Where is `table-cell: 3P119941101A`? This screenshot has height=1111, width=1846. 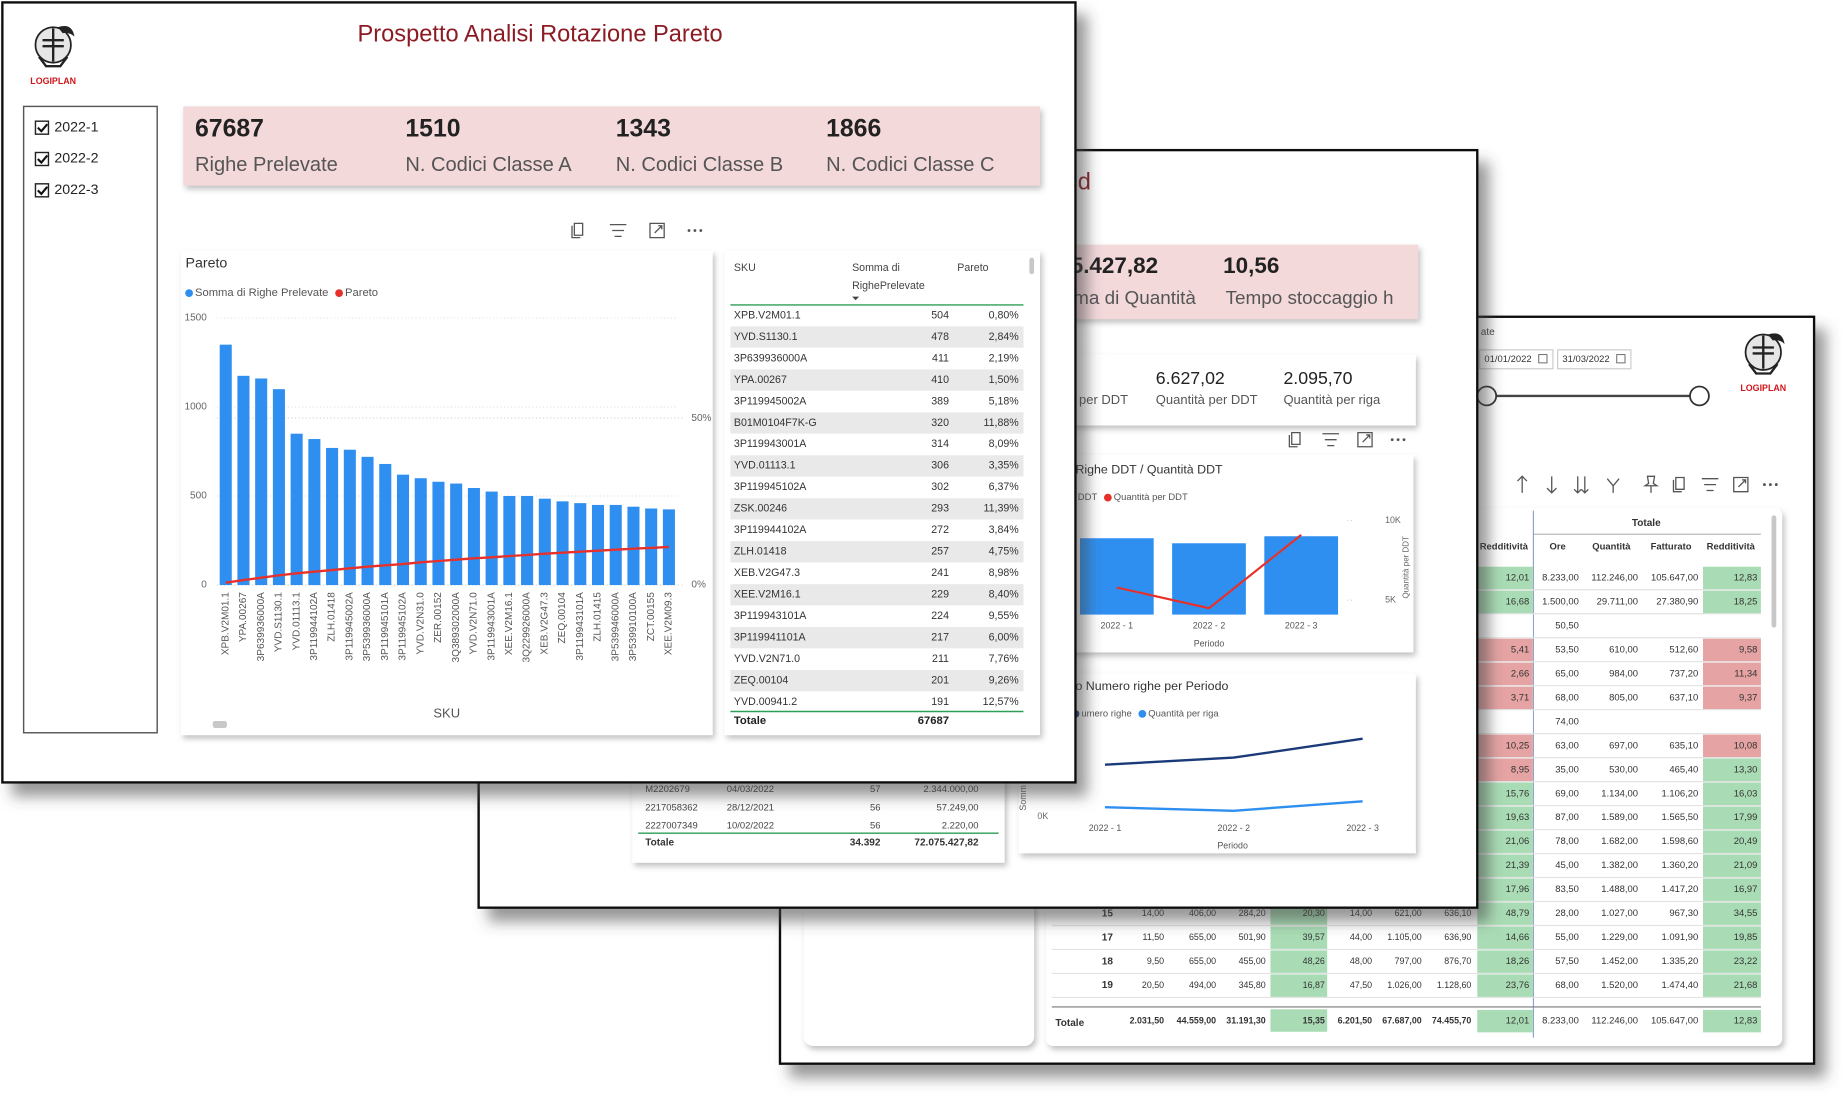 table-cell: 3P119941101A is located at coordinates (770, 638).